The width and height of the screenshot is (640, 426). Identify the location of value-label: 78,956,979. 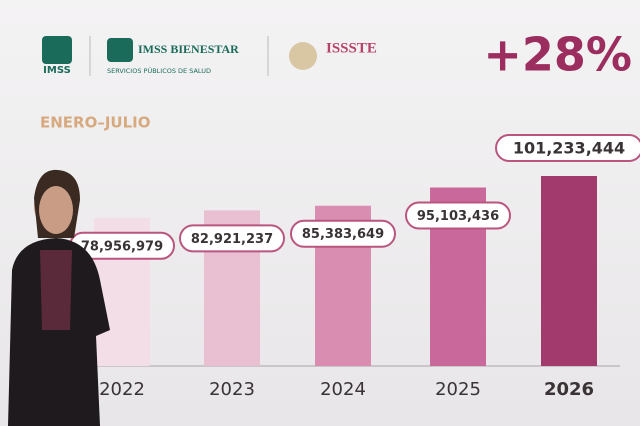
(122, 246).